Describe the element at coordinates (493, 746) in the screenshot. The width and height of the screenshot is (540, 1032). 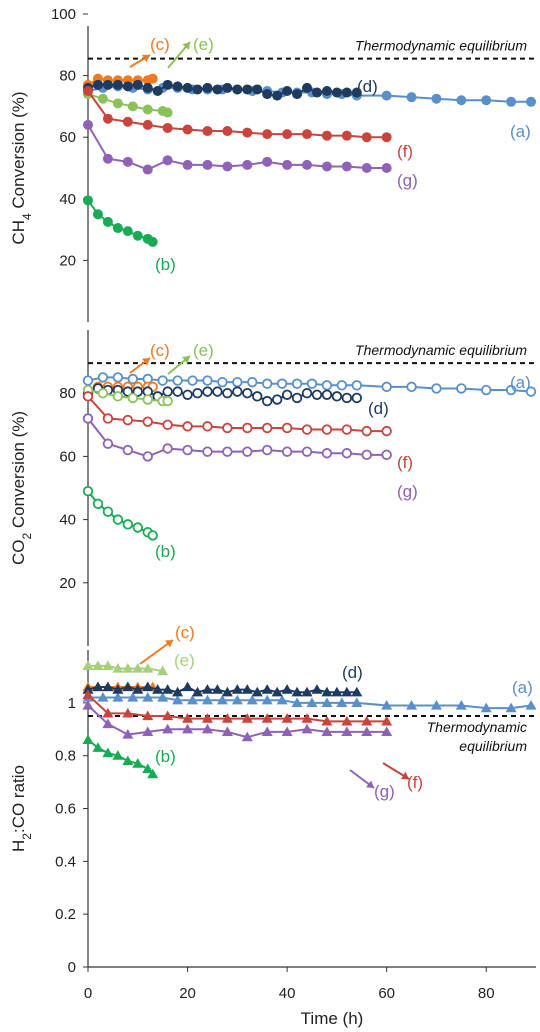
I see `equilibrium-label-line2: equilibrium` at that location.